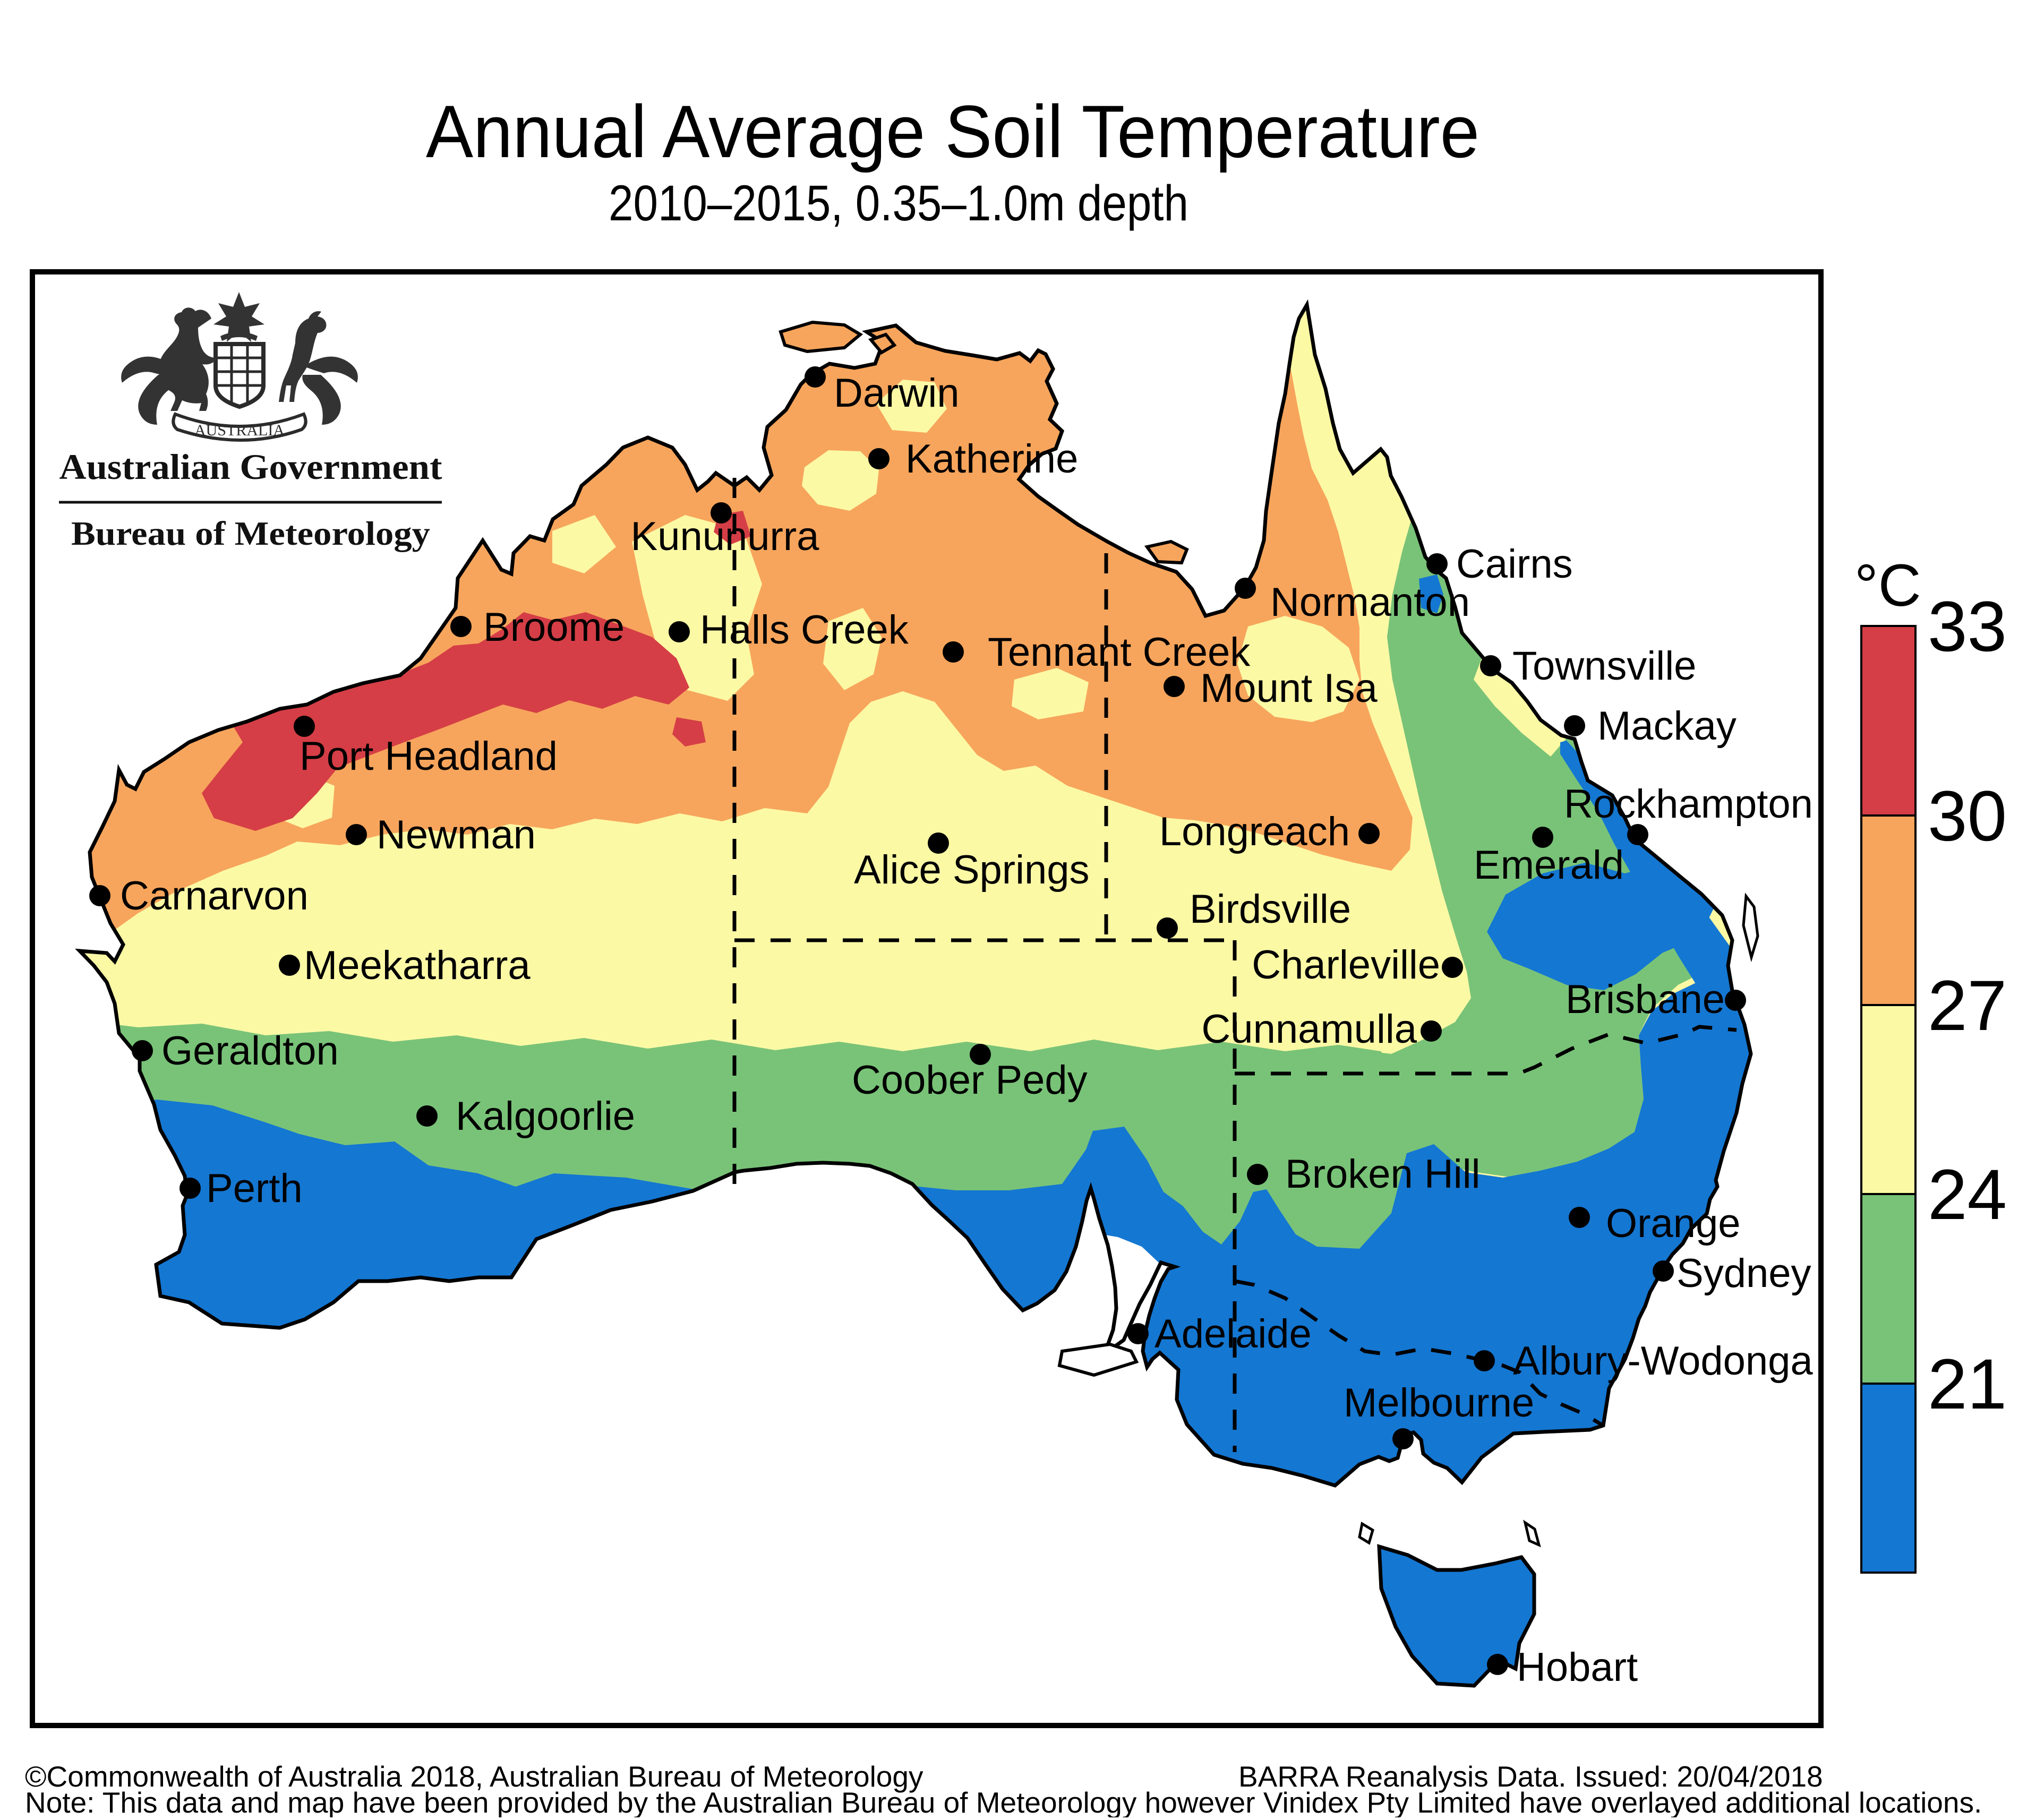 The height and width of the screenshot is (1820, 2027). I want to click on svg-text: 21, so click(1967, 1384).